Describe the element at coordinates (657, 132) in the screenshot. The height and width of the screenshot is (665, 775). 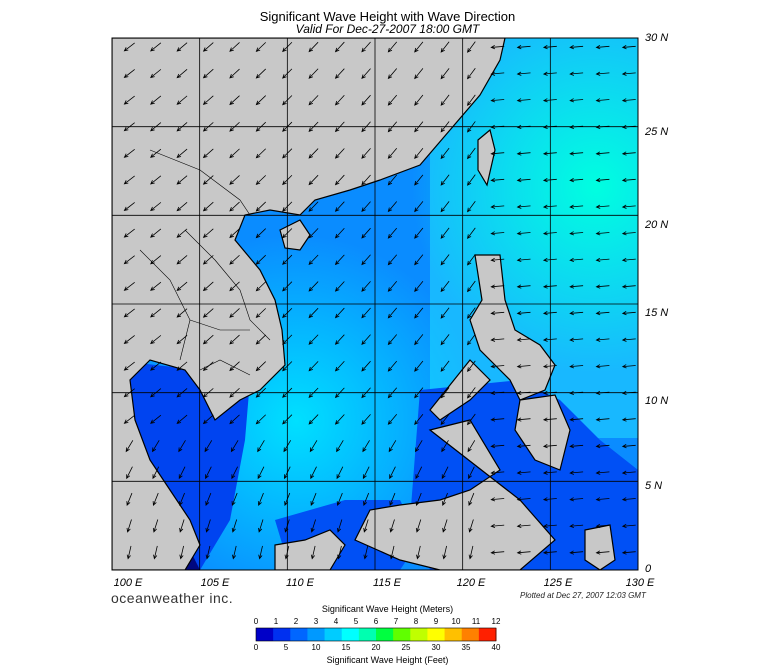
I see `lat-label-25n: 25 N` at that location.